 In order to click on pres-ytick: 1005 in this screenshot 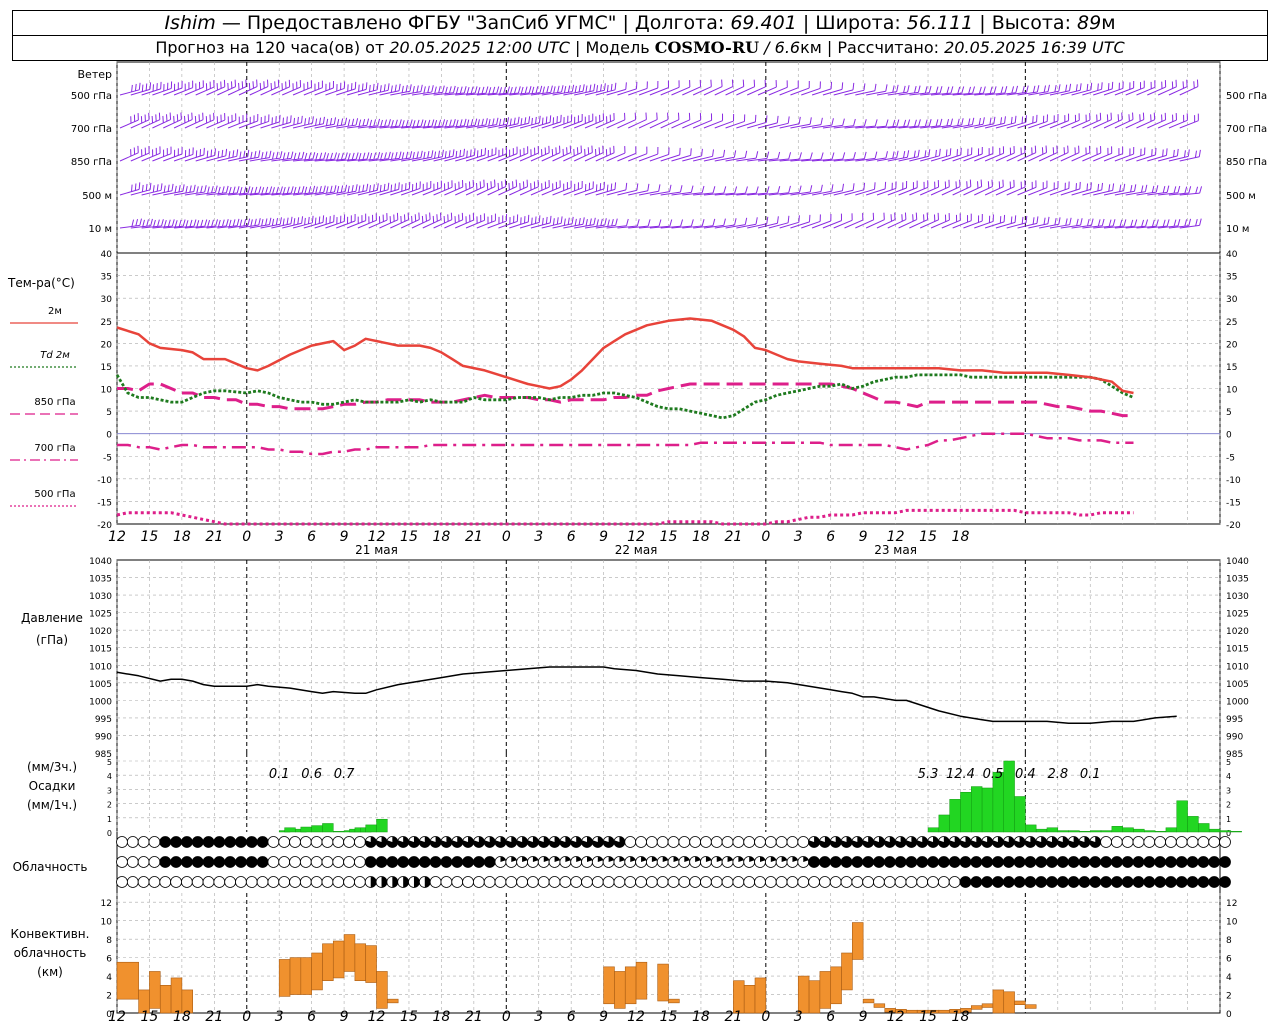, I will do `click(100, 685)`.